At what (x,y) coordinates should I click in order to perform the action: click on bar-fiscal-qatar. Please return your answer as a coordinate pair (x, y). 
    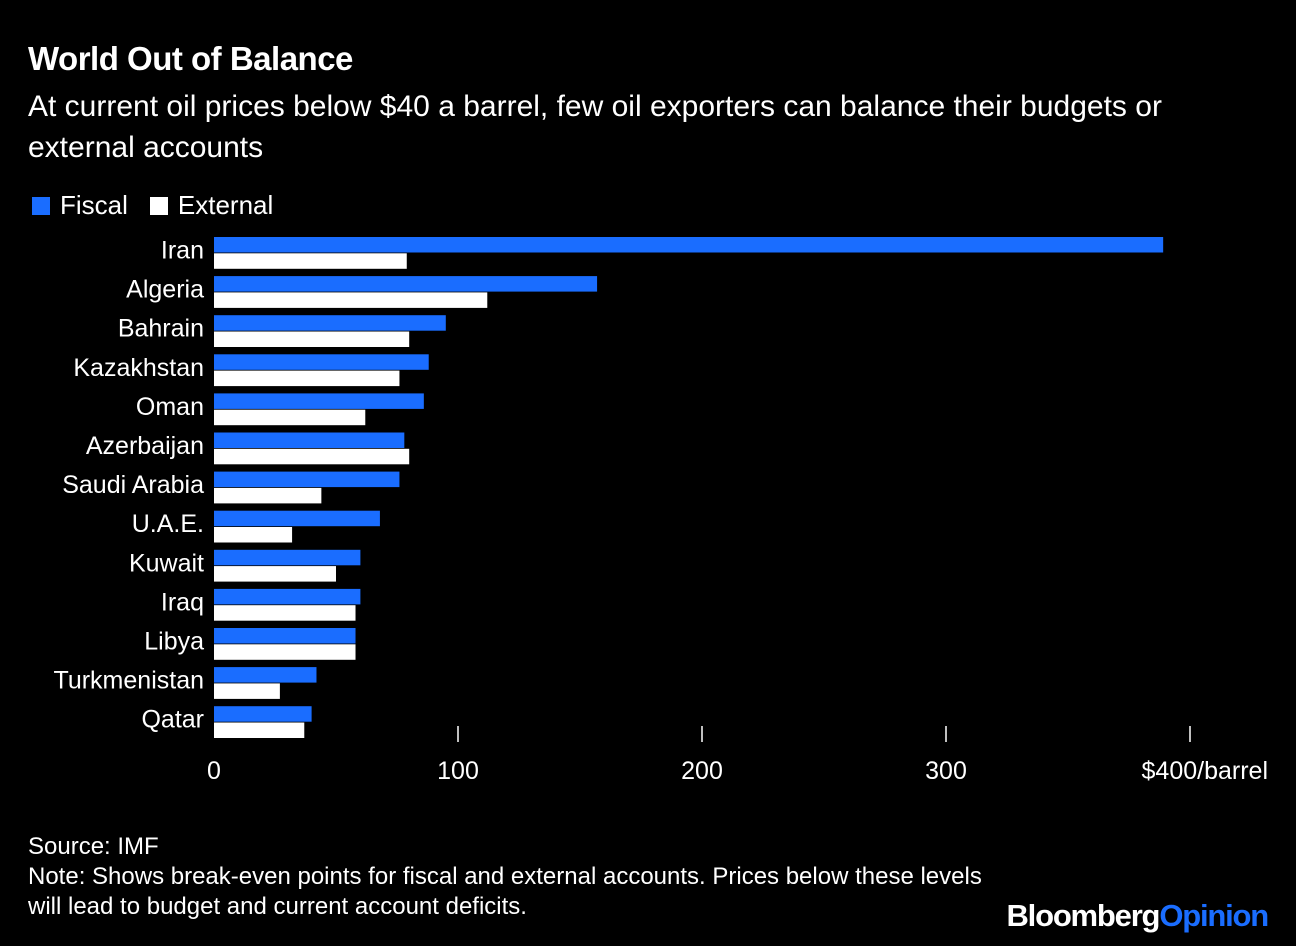
    Looking at the image, I should click on (263, 714).